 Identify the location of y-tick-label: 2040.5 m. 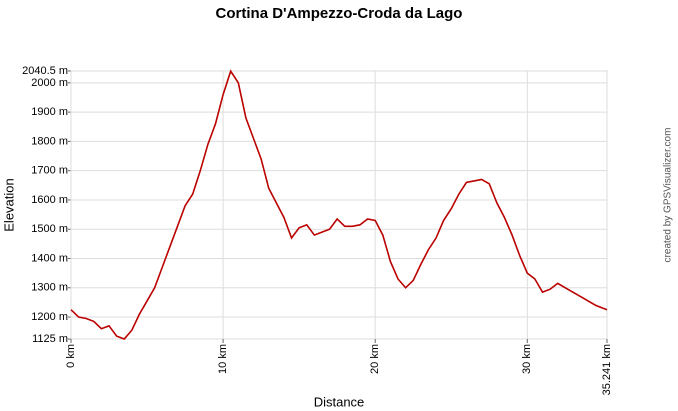
(45, 71).